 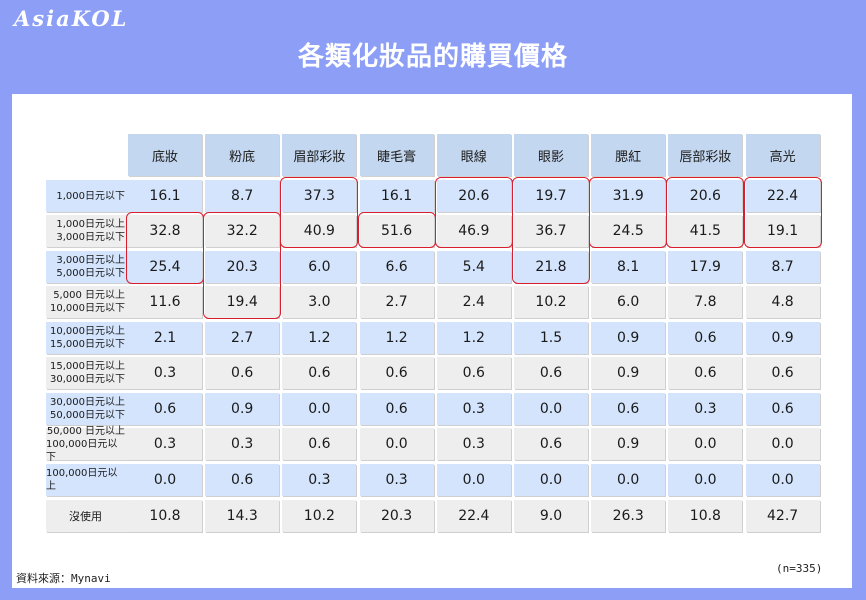 What do you see at coordinates (87, 366) in the screenshot?
I see `row-label-line: 15,000日元以上` at bounding box center [87, 366].